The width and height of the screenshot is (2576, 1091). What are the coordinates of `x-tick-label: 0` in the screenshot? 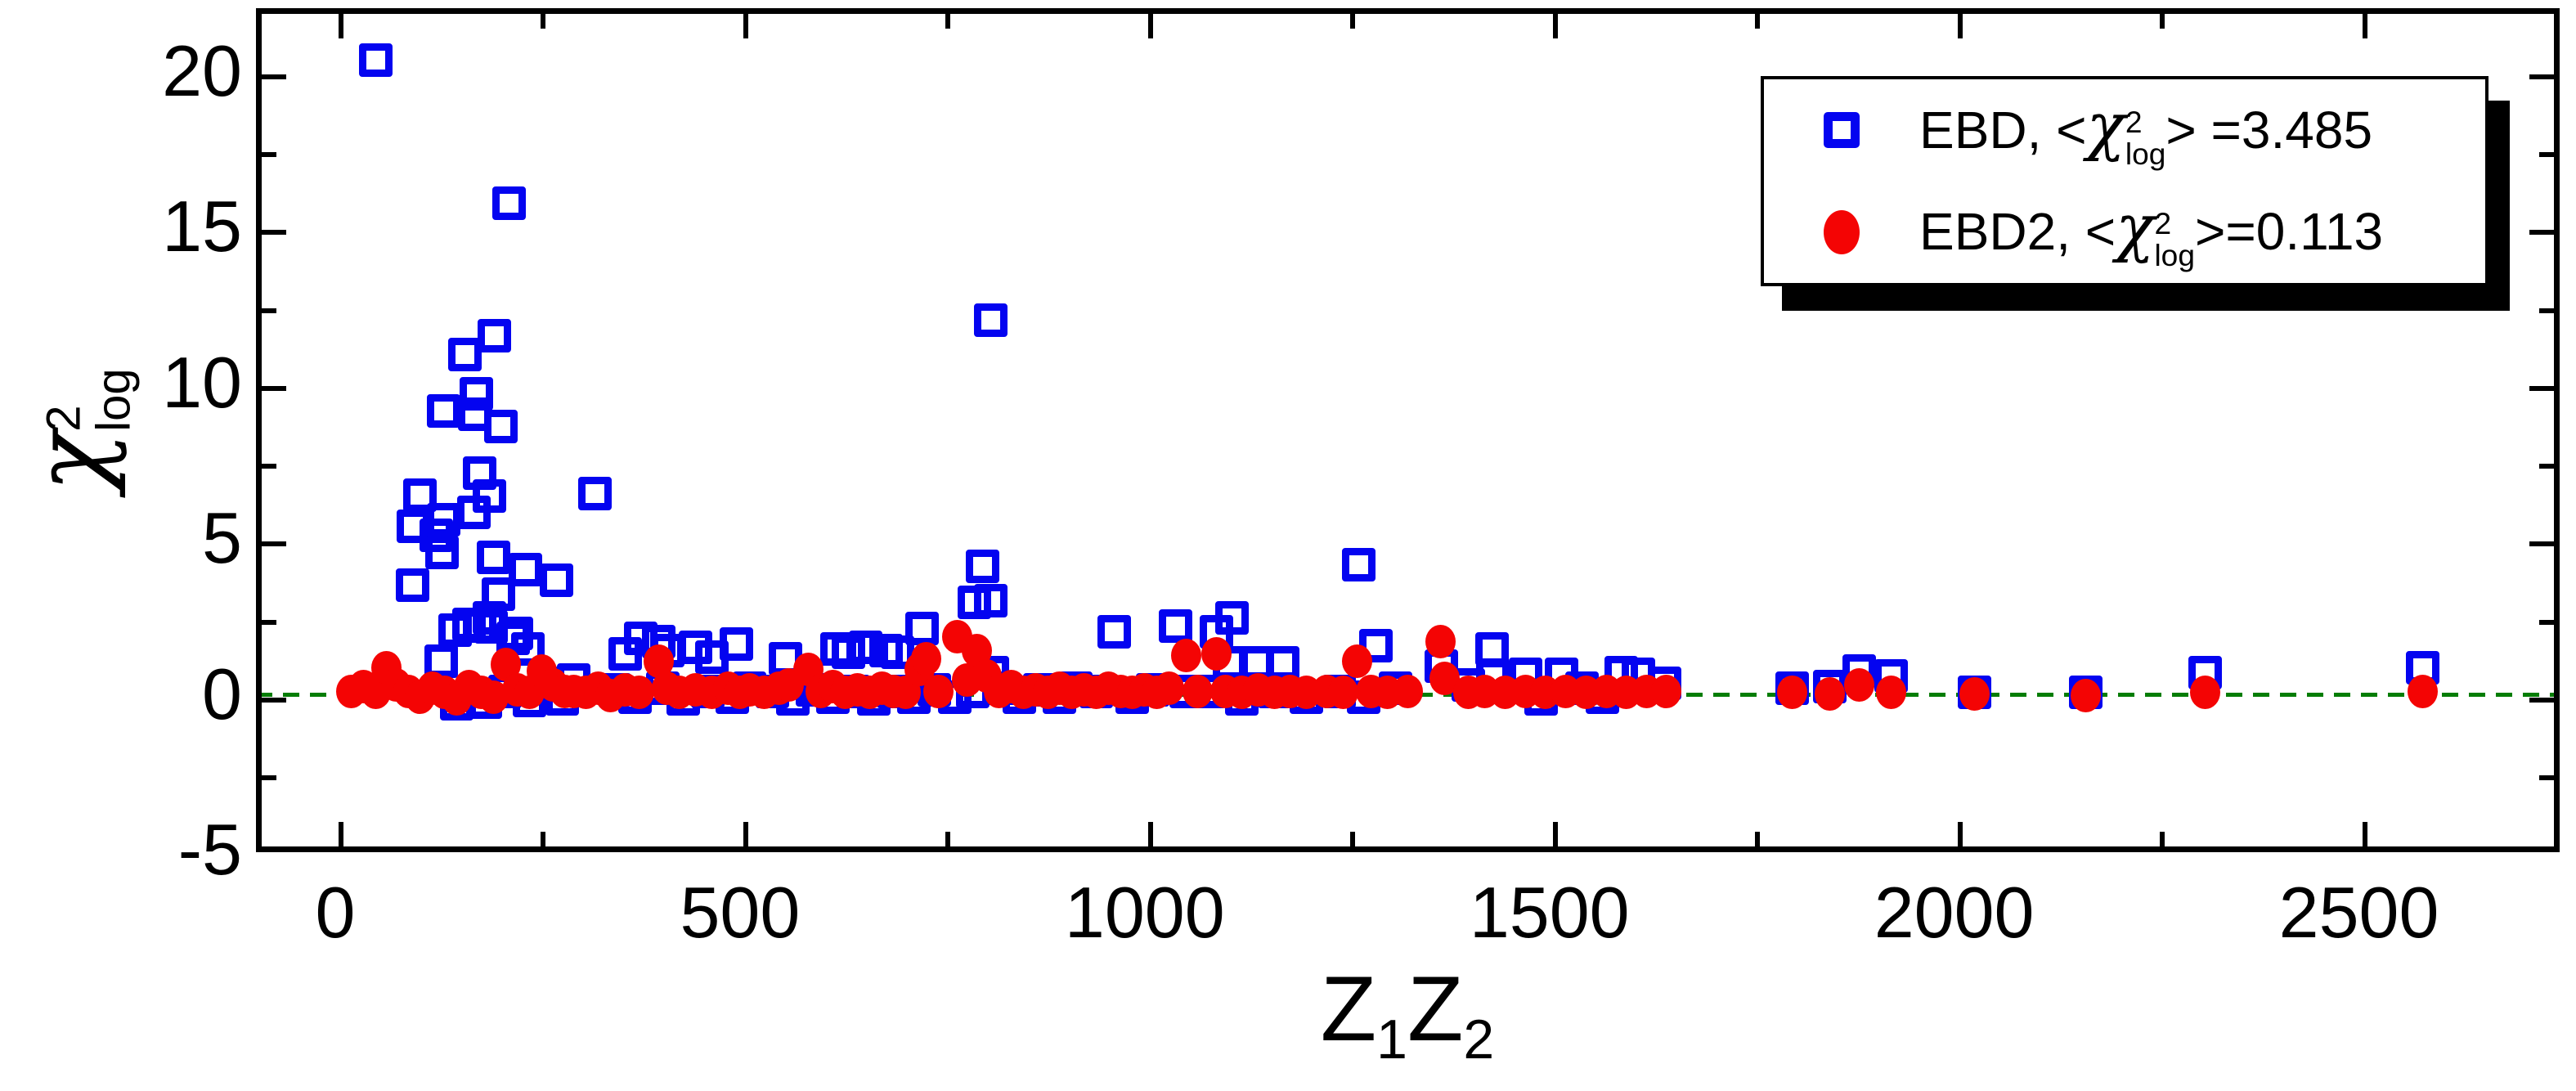 It's located at (336, 912).